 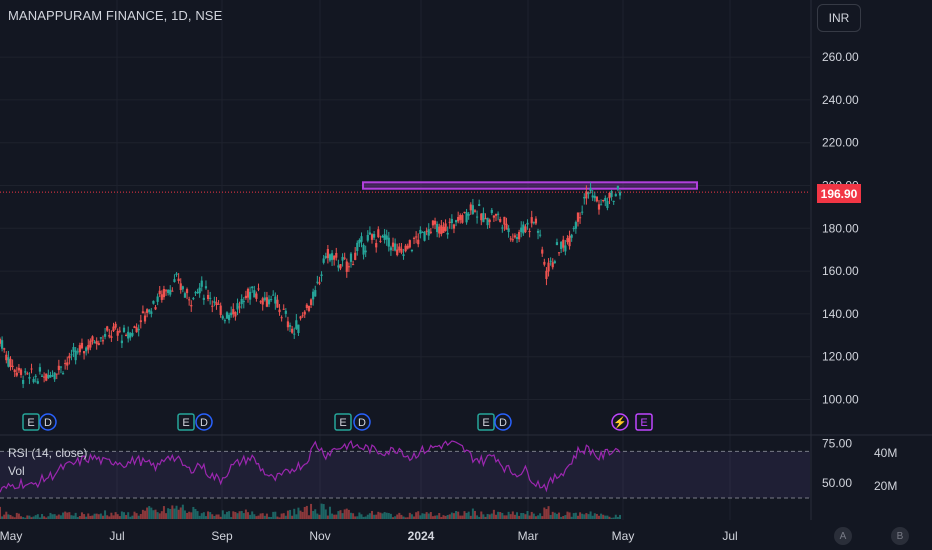 What do you see at coordinates (528, 536) in the screenshot?
I see `time-tick-label: Mar` at bounding box center [528, 536].